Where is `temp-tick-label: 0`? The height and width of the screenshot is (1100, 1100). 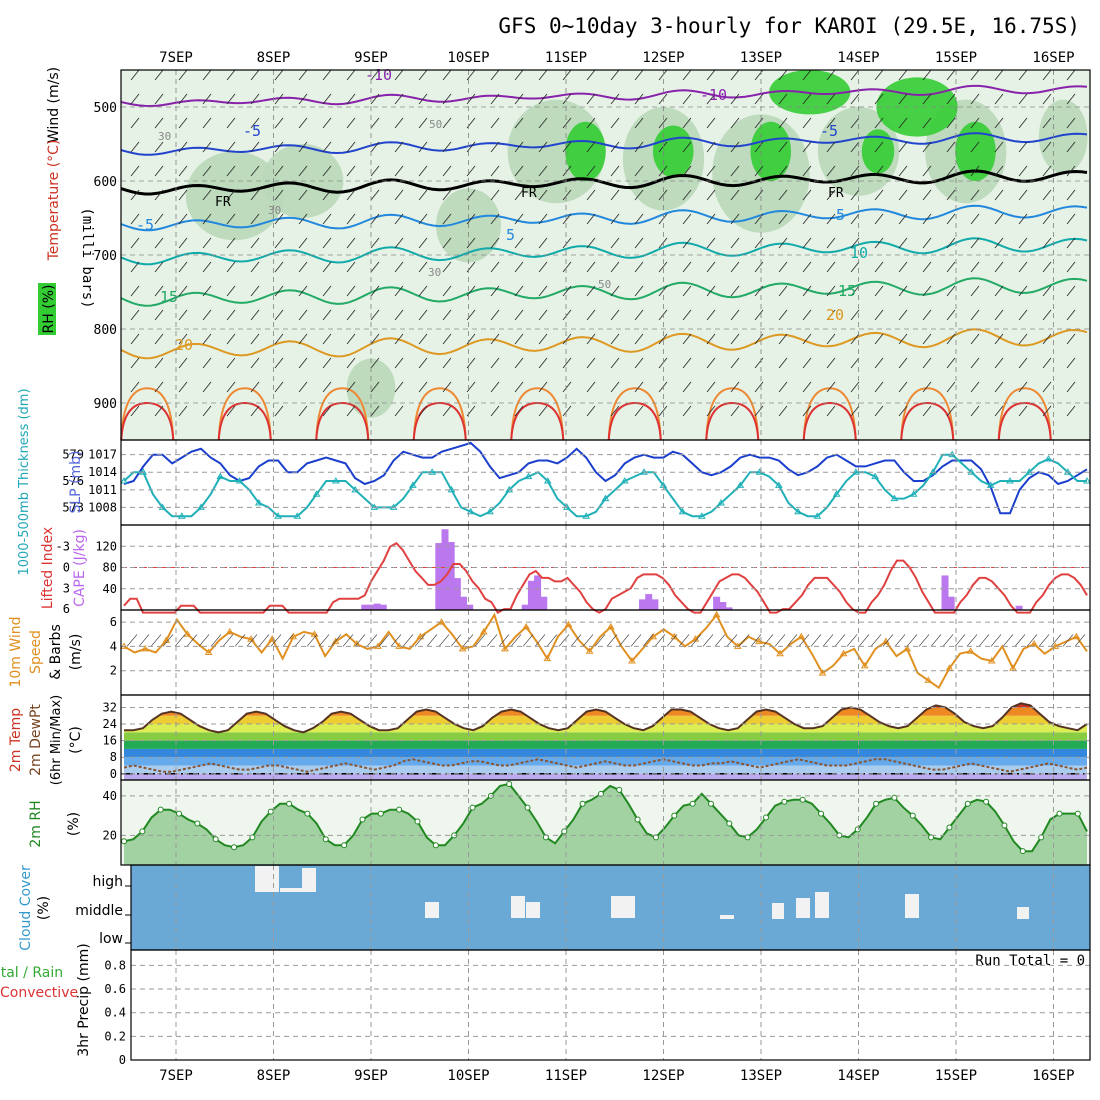 temp-tick-label: 0 is located at coordinates (113, 774).